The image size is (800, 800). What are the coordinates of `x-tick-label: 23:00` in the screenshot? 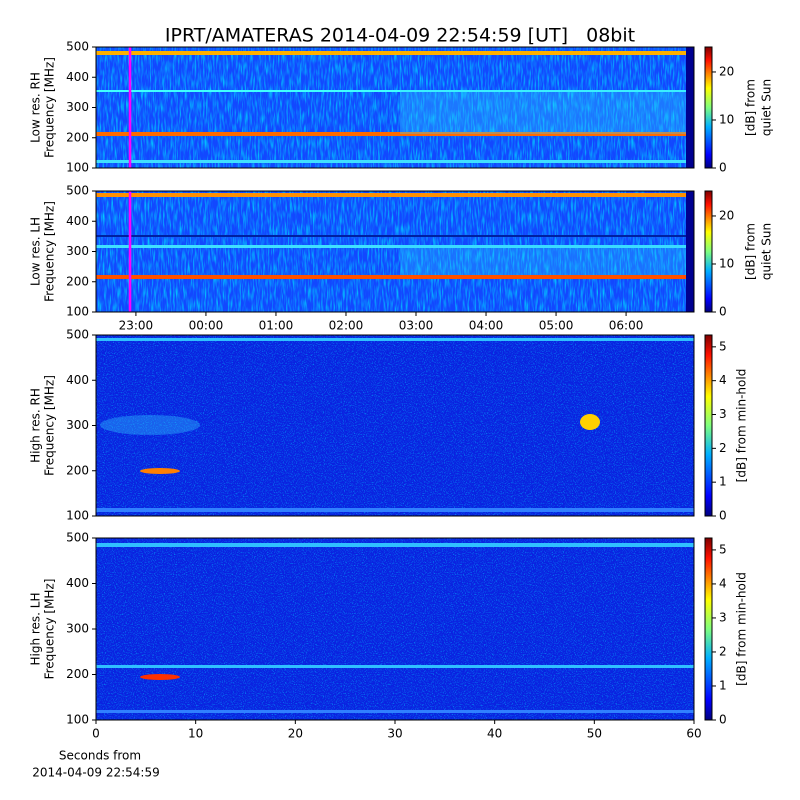 It's located at (136, 326).